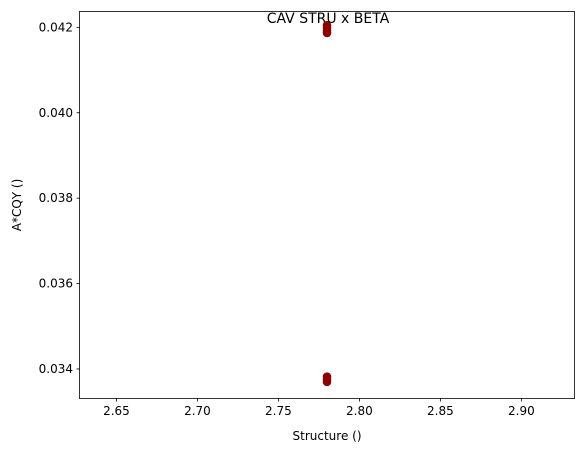 The width and height of the screenshot is (585, 453). What do you see at coordinates (17, 205) in the screenshot?
I see `y-axis-label: A*CQY ()` at bounding box center [17, 205].